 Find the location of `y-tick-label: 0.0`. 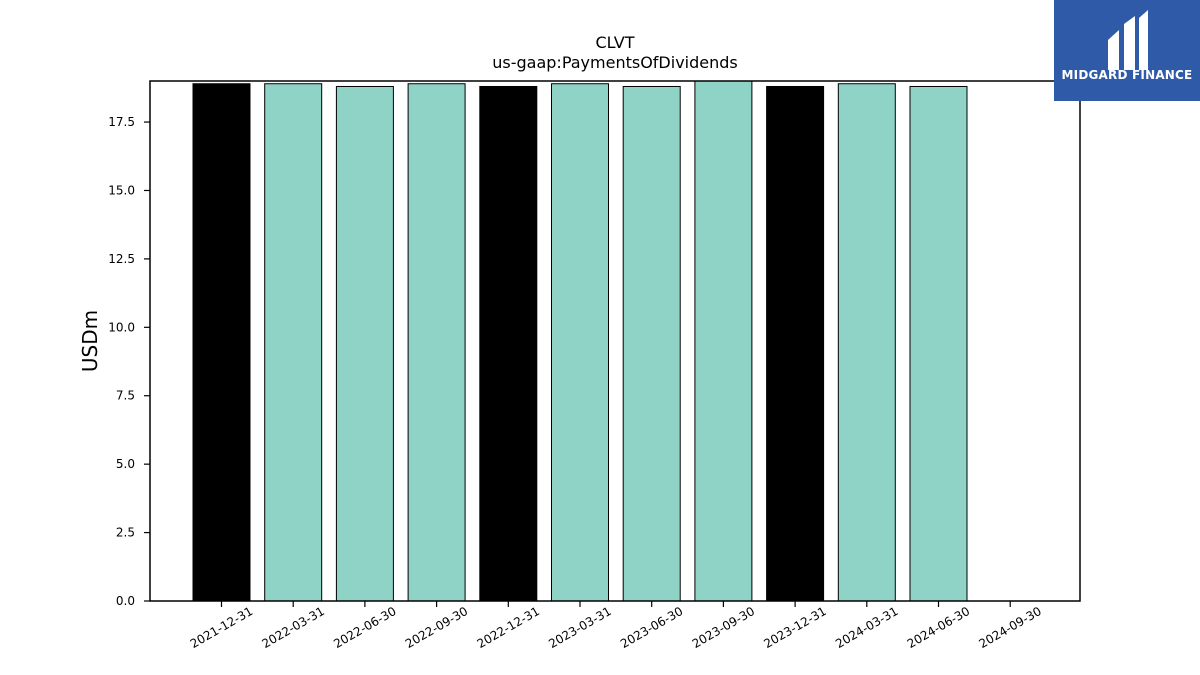

y-tick-label: 0.0 is located at coordinates (125, 601).